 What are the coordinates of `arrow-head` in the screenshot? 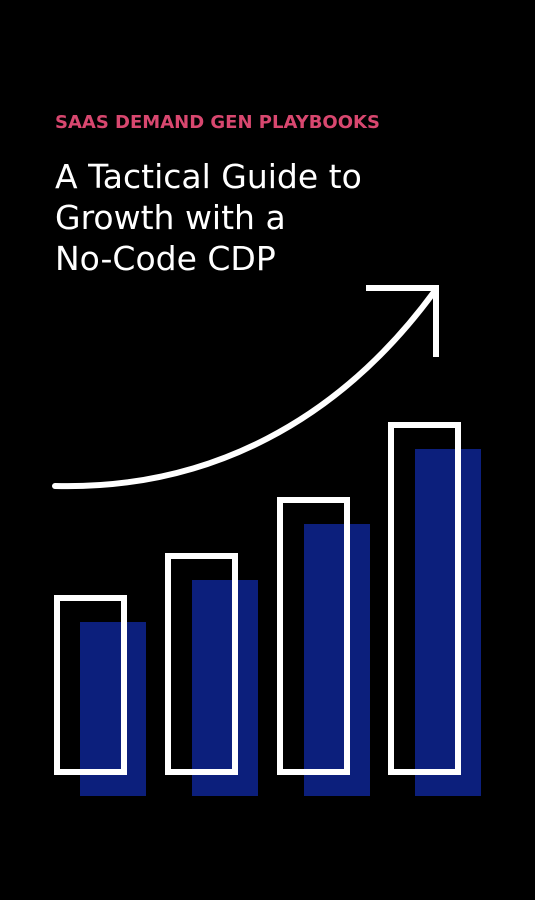 It's located at (402, 321).